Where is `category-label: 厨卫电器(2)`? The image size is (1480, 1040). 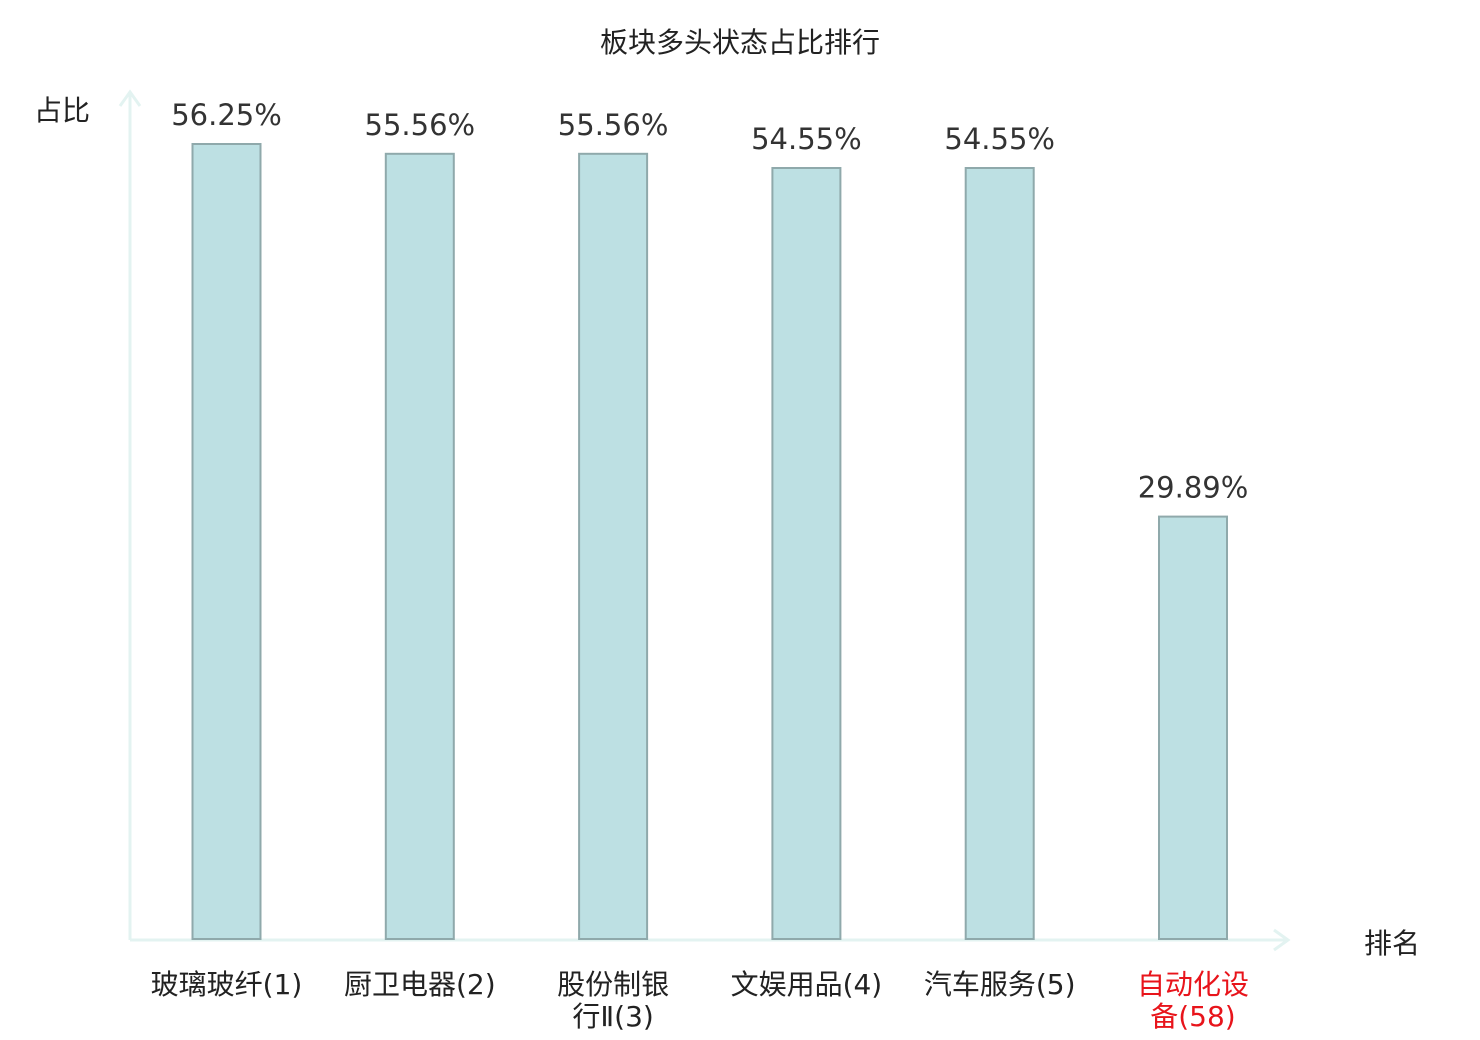
category-label: 厨卫电器(2) is located at coordinates (420, 984).